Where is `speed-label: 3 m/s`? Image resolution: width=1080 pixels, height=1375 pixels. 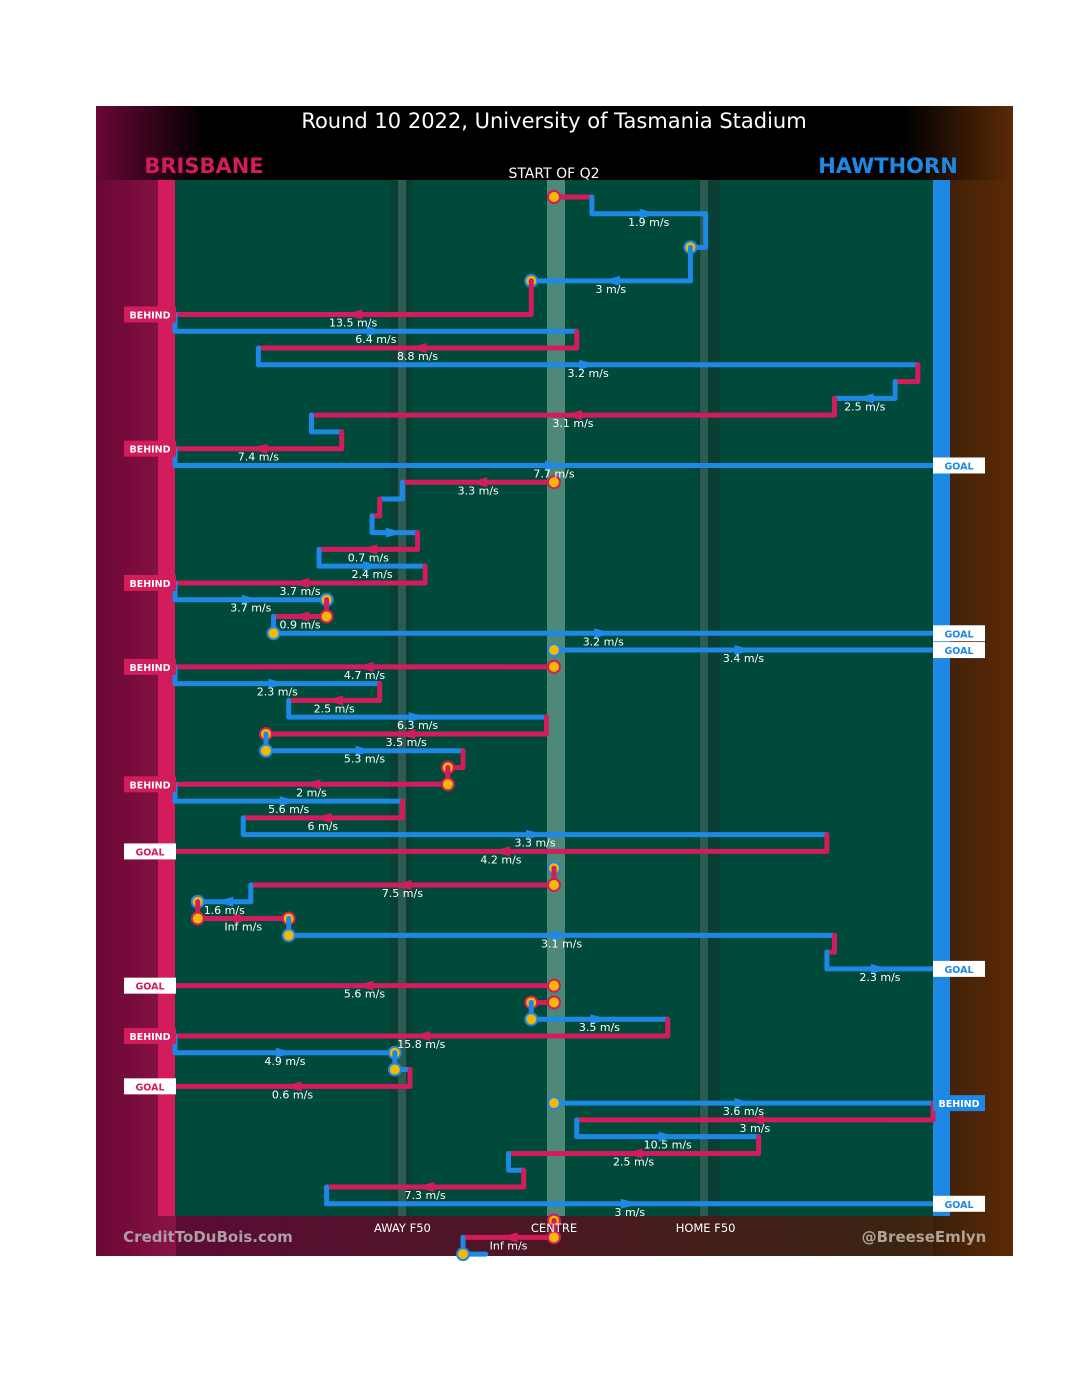
speed-label: 3 m/s is located at coordinates (611, 289).